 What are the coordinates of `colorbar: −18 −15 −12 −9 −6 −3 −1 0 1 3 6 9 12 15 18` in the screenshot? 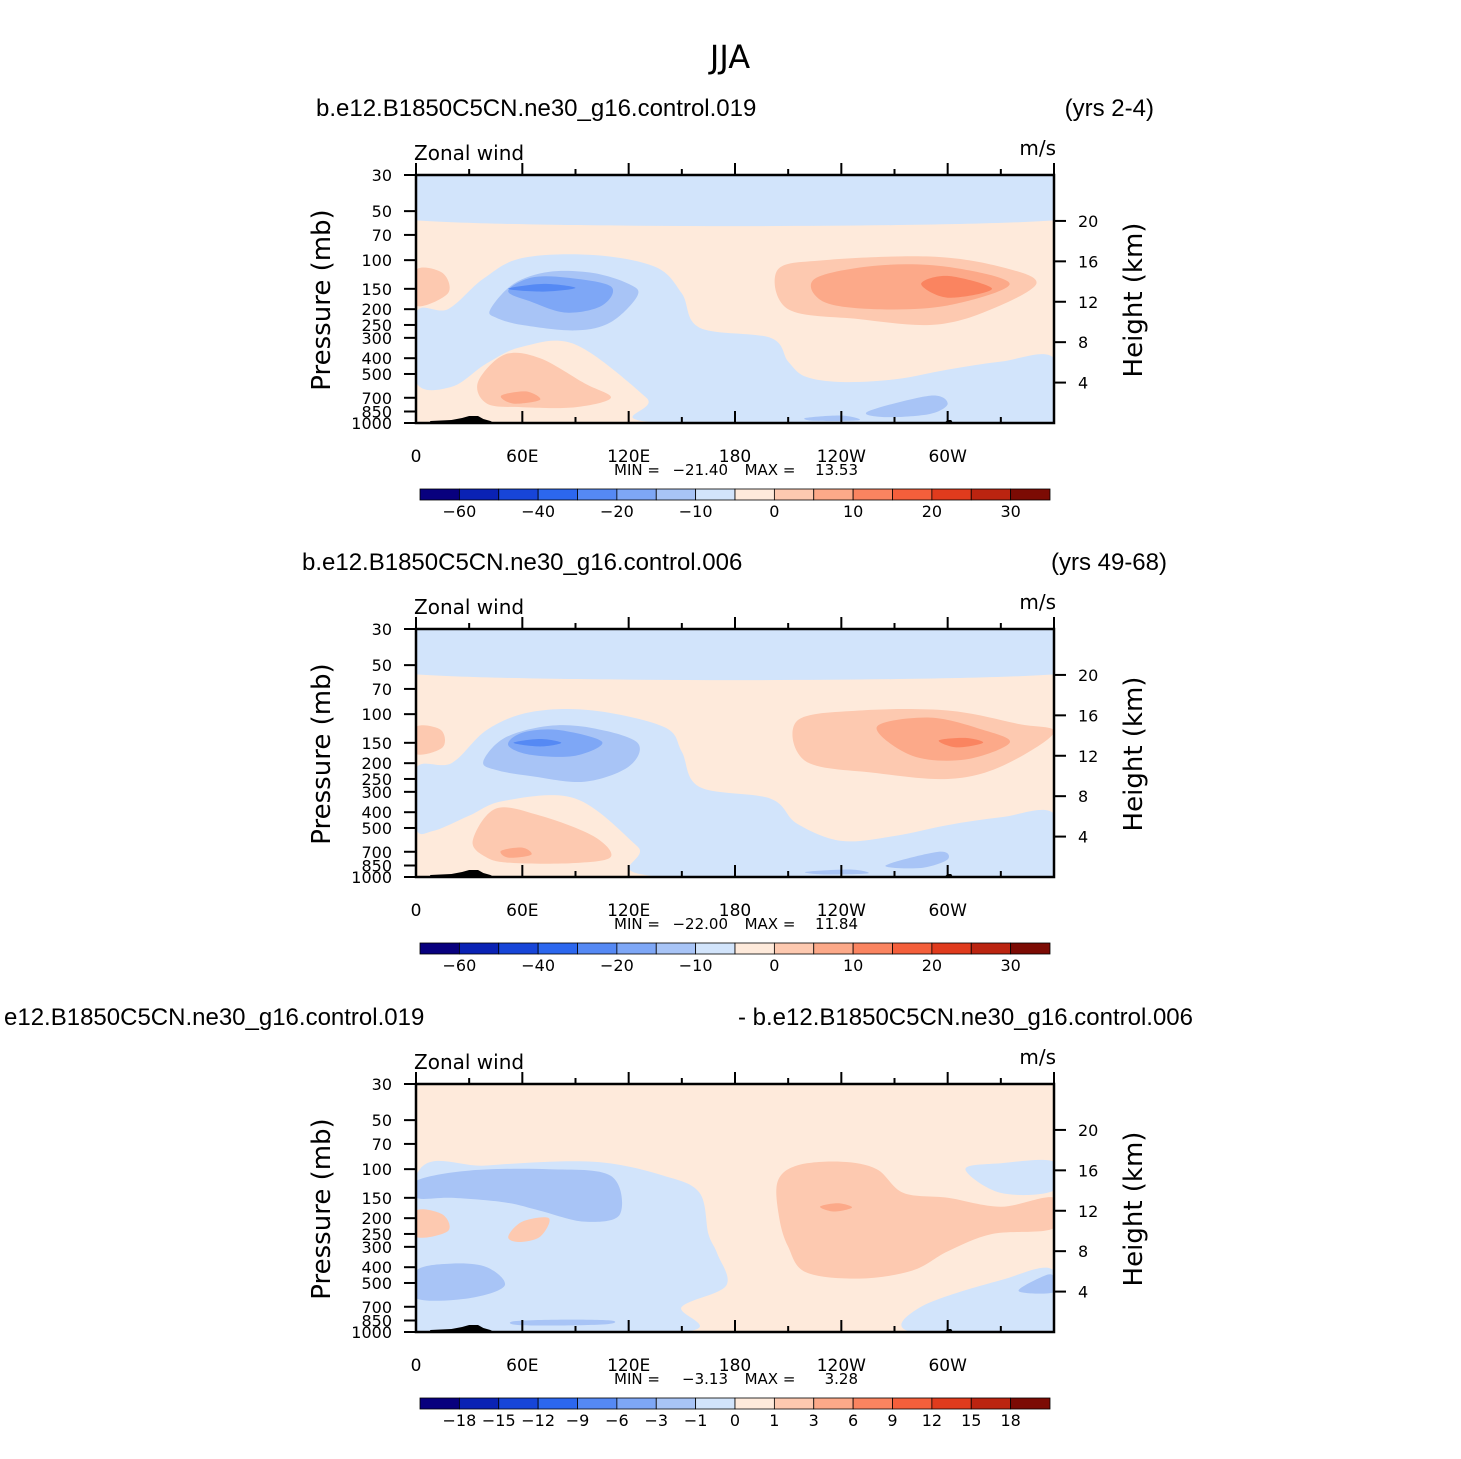 It's located at (735, 1413).